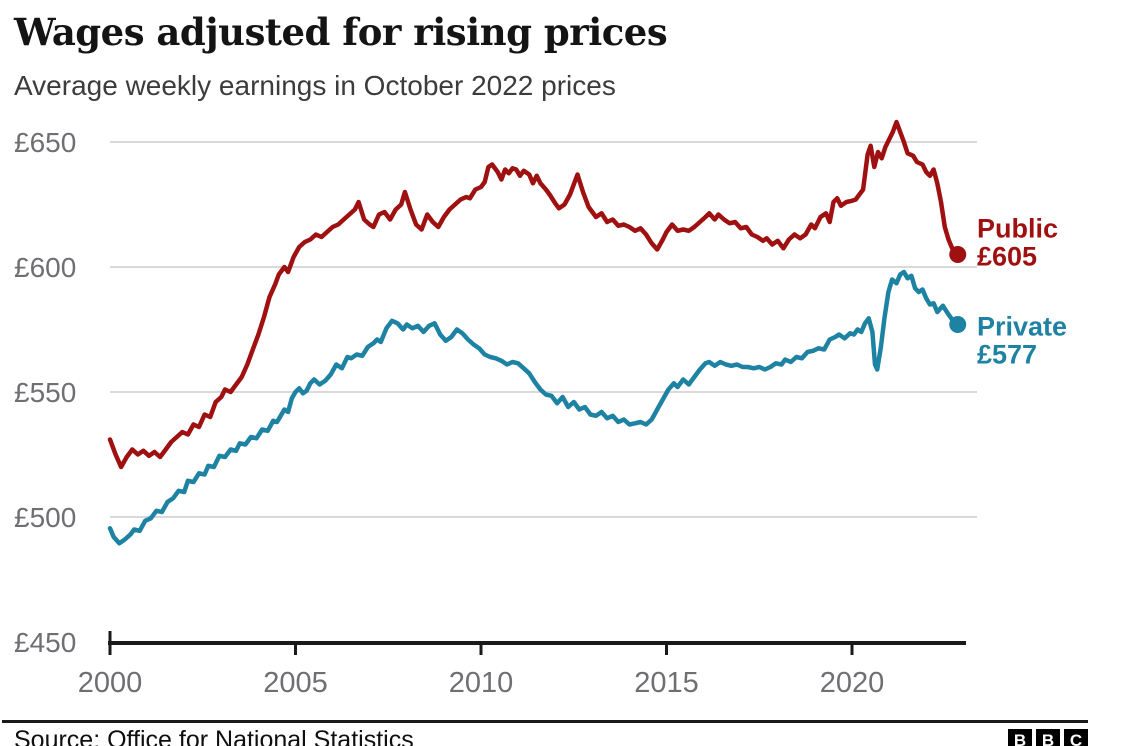  What do you see at coordinates (45, 267) in the screenshot?
I see `y-axis-tick-label: £600` at bounding box center [45, 267].